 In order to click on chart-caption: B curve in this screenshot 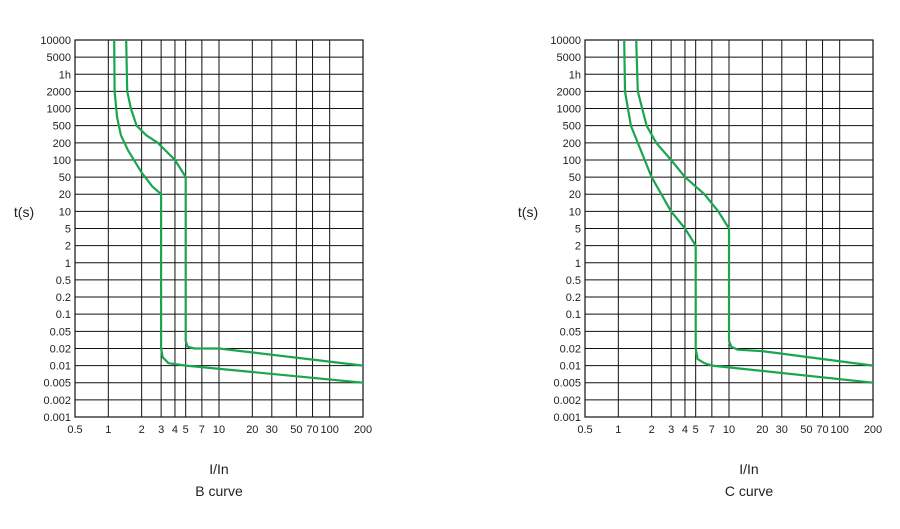, I will do `click(219, 491)`.